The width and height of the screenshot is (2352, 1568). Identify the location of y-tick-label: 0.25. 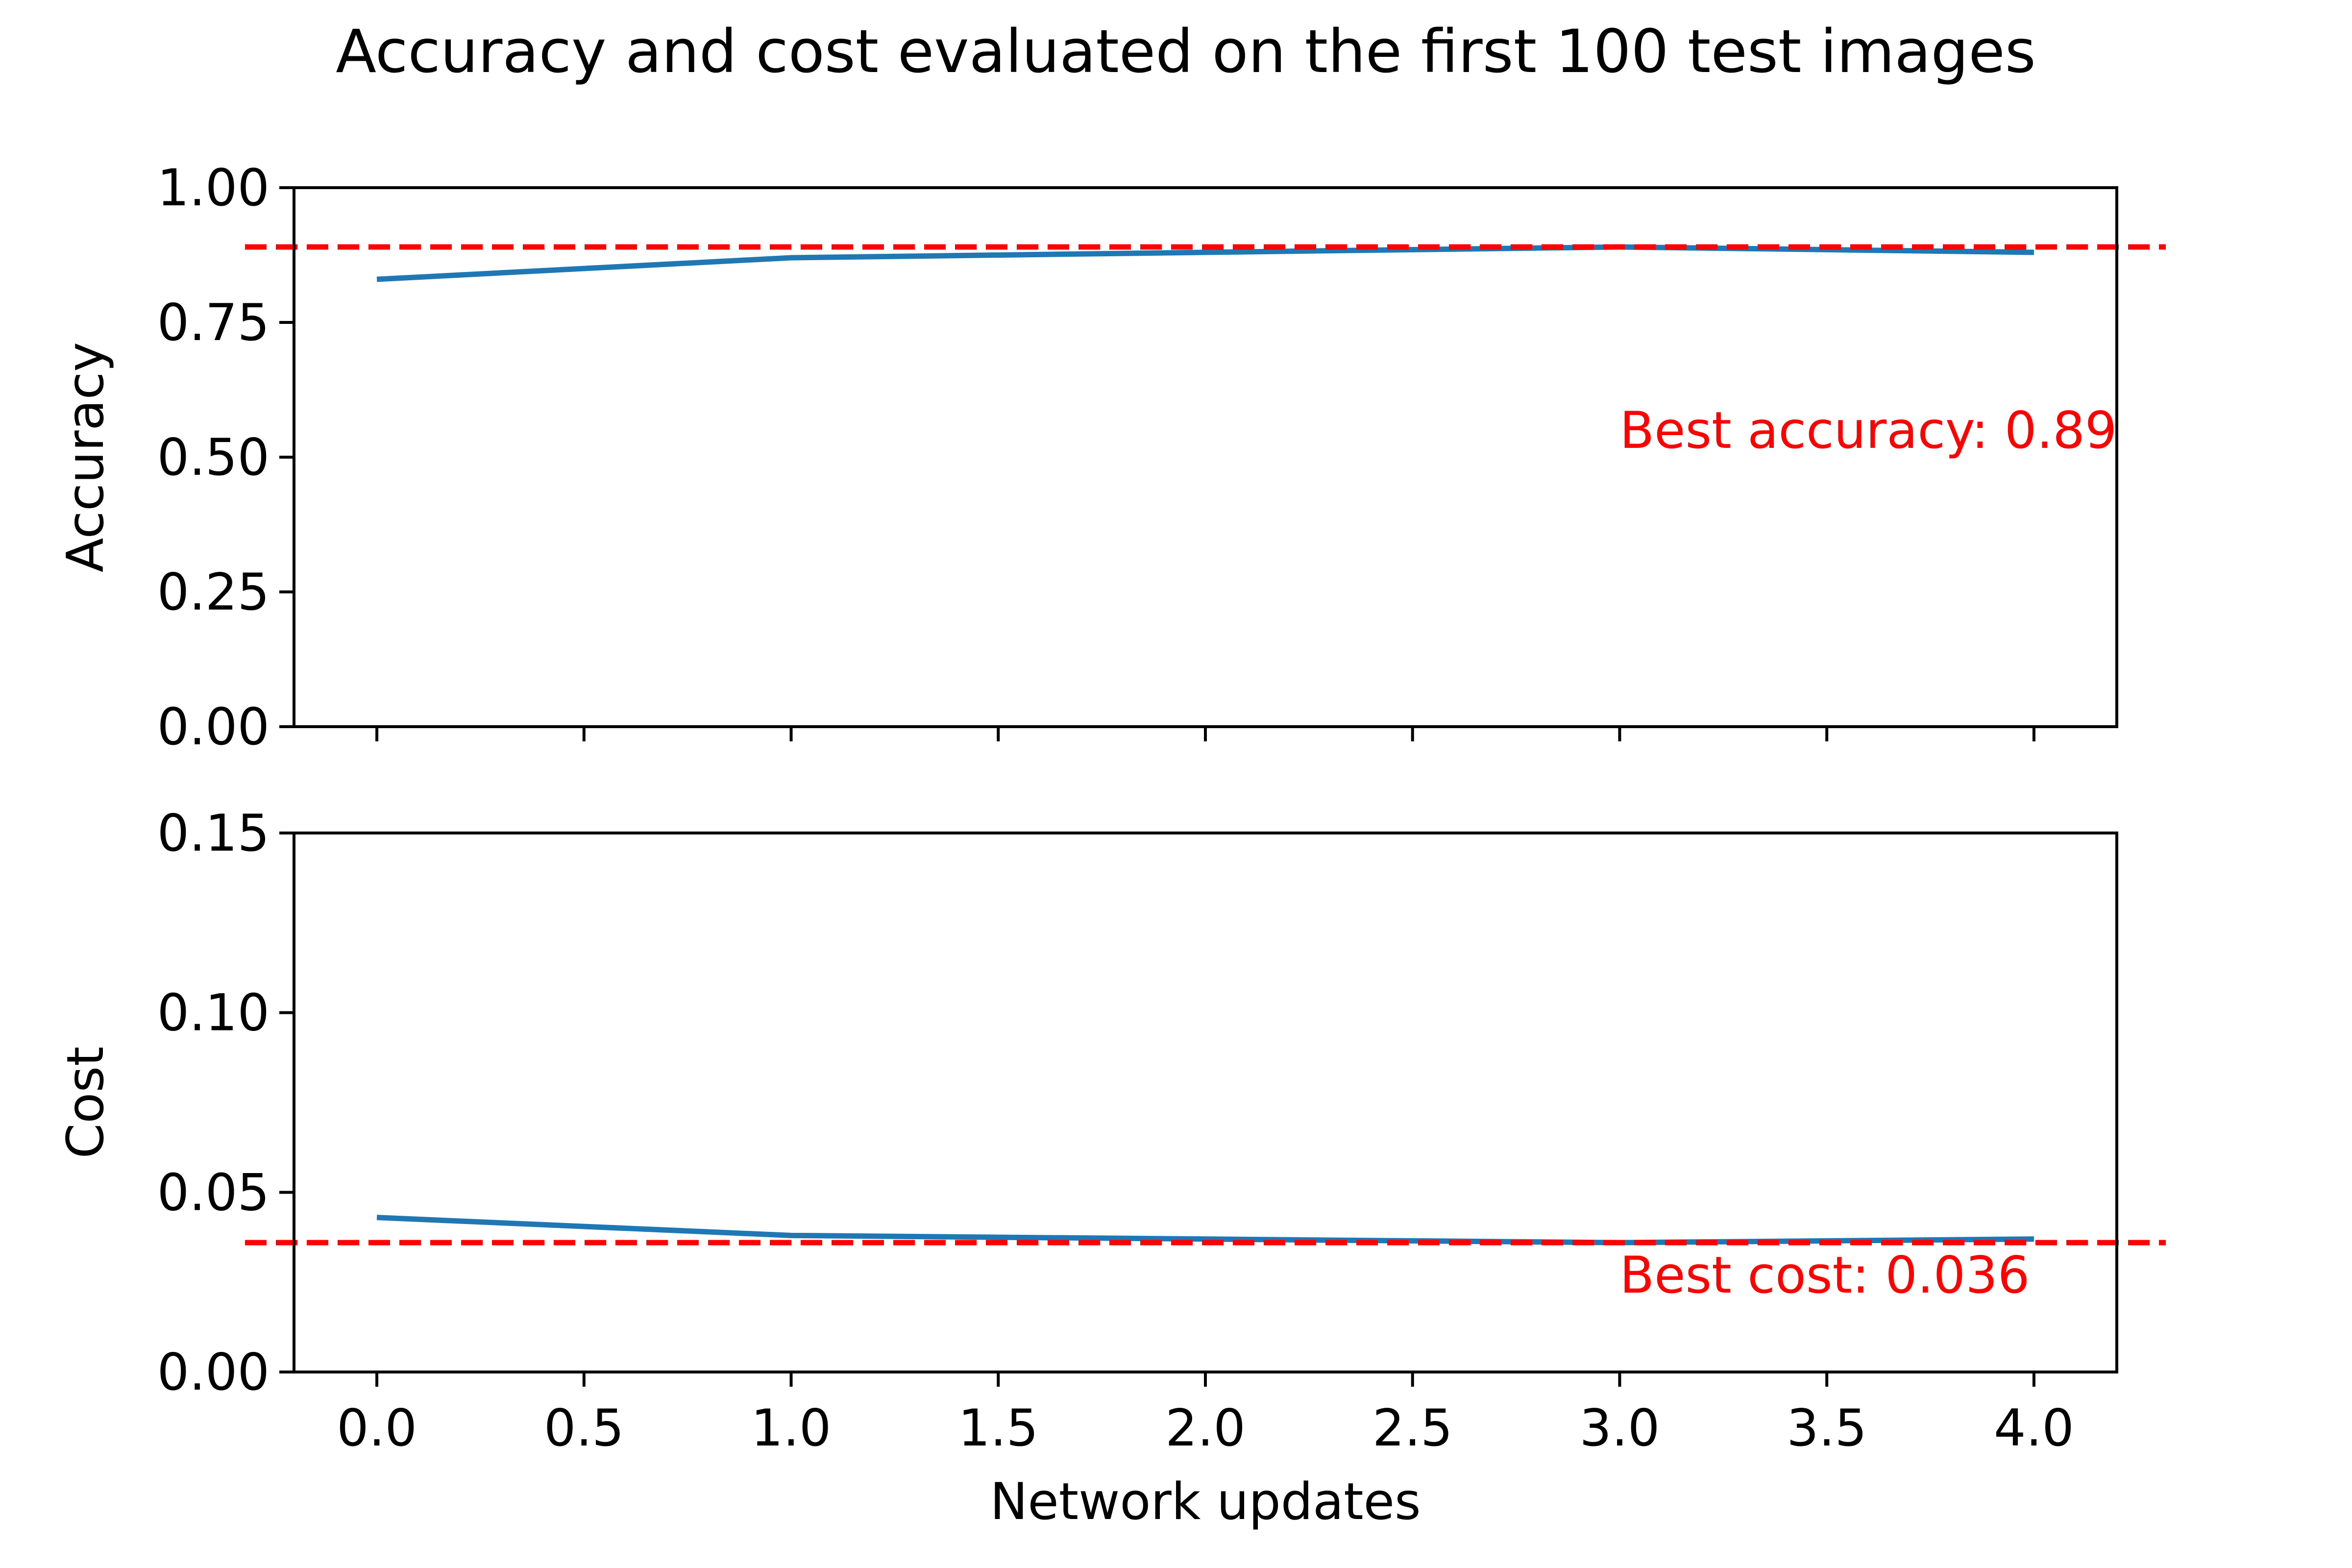
(213, 592).